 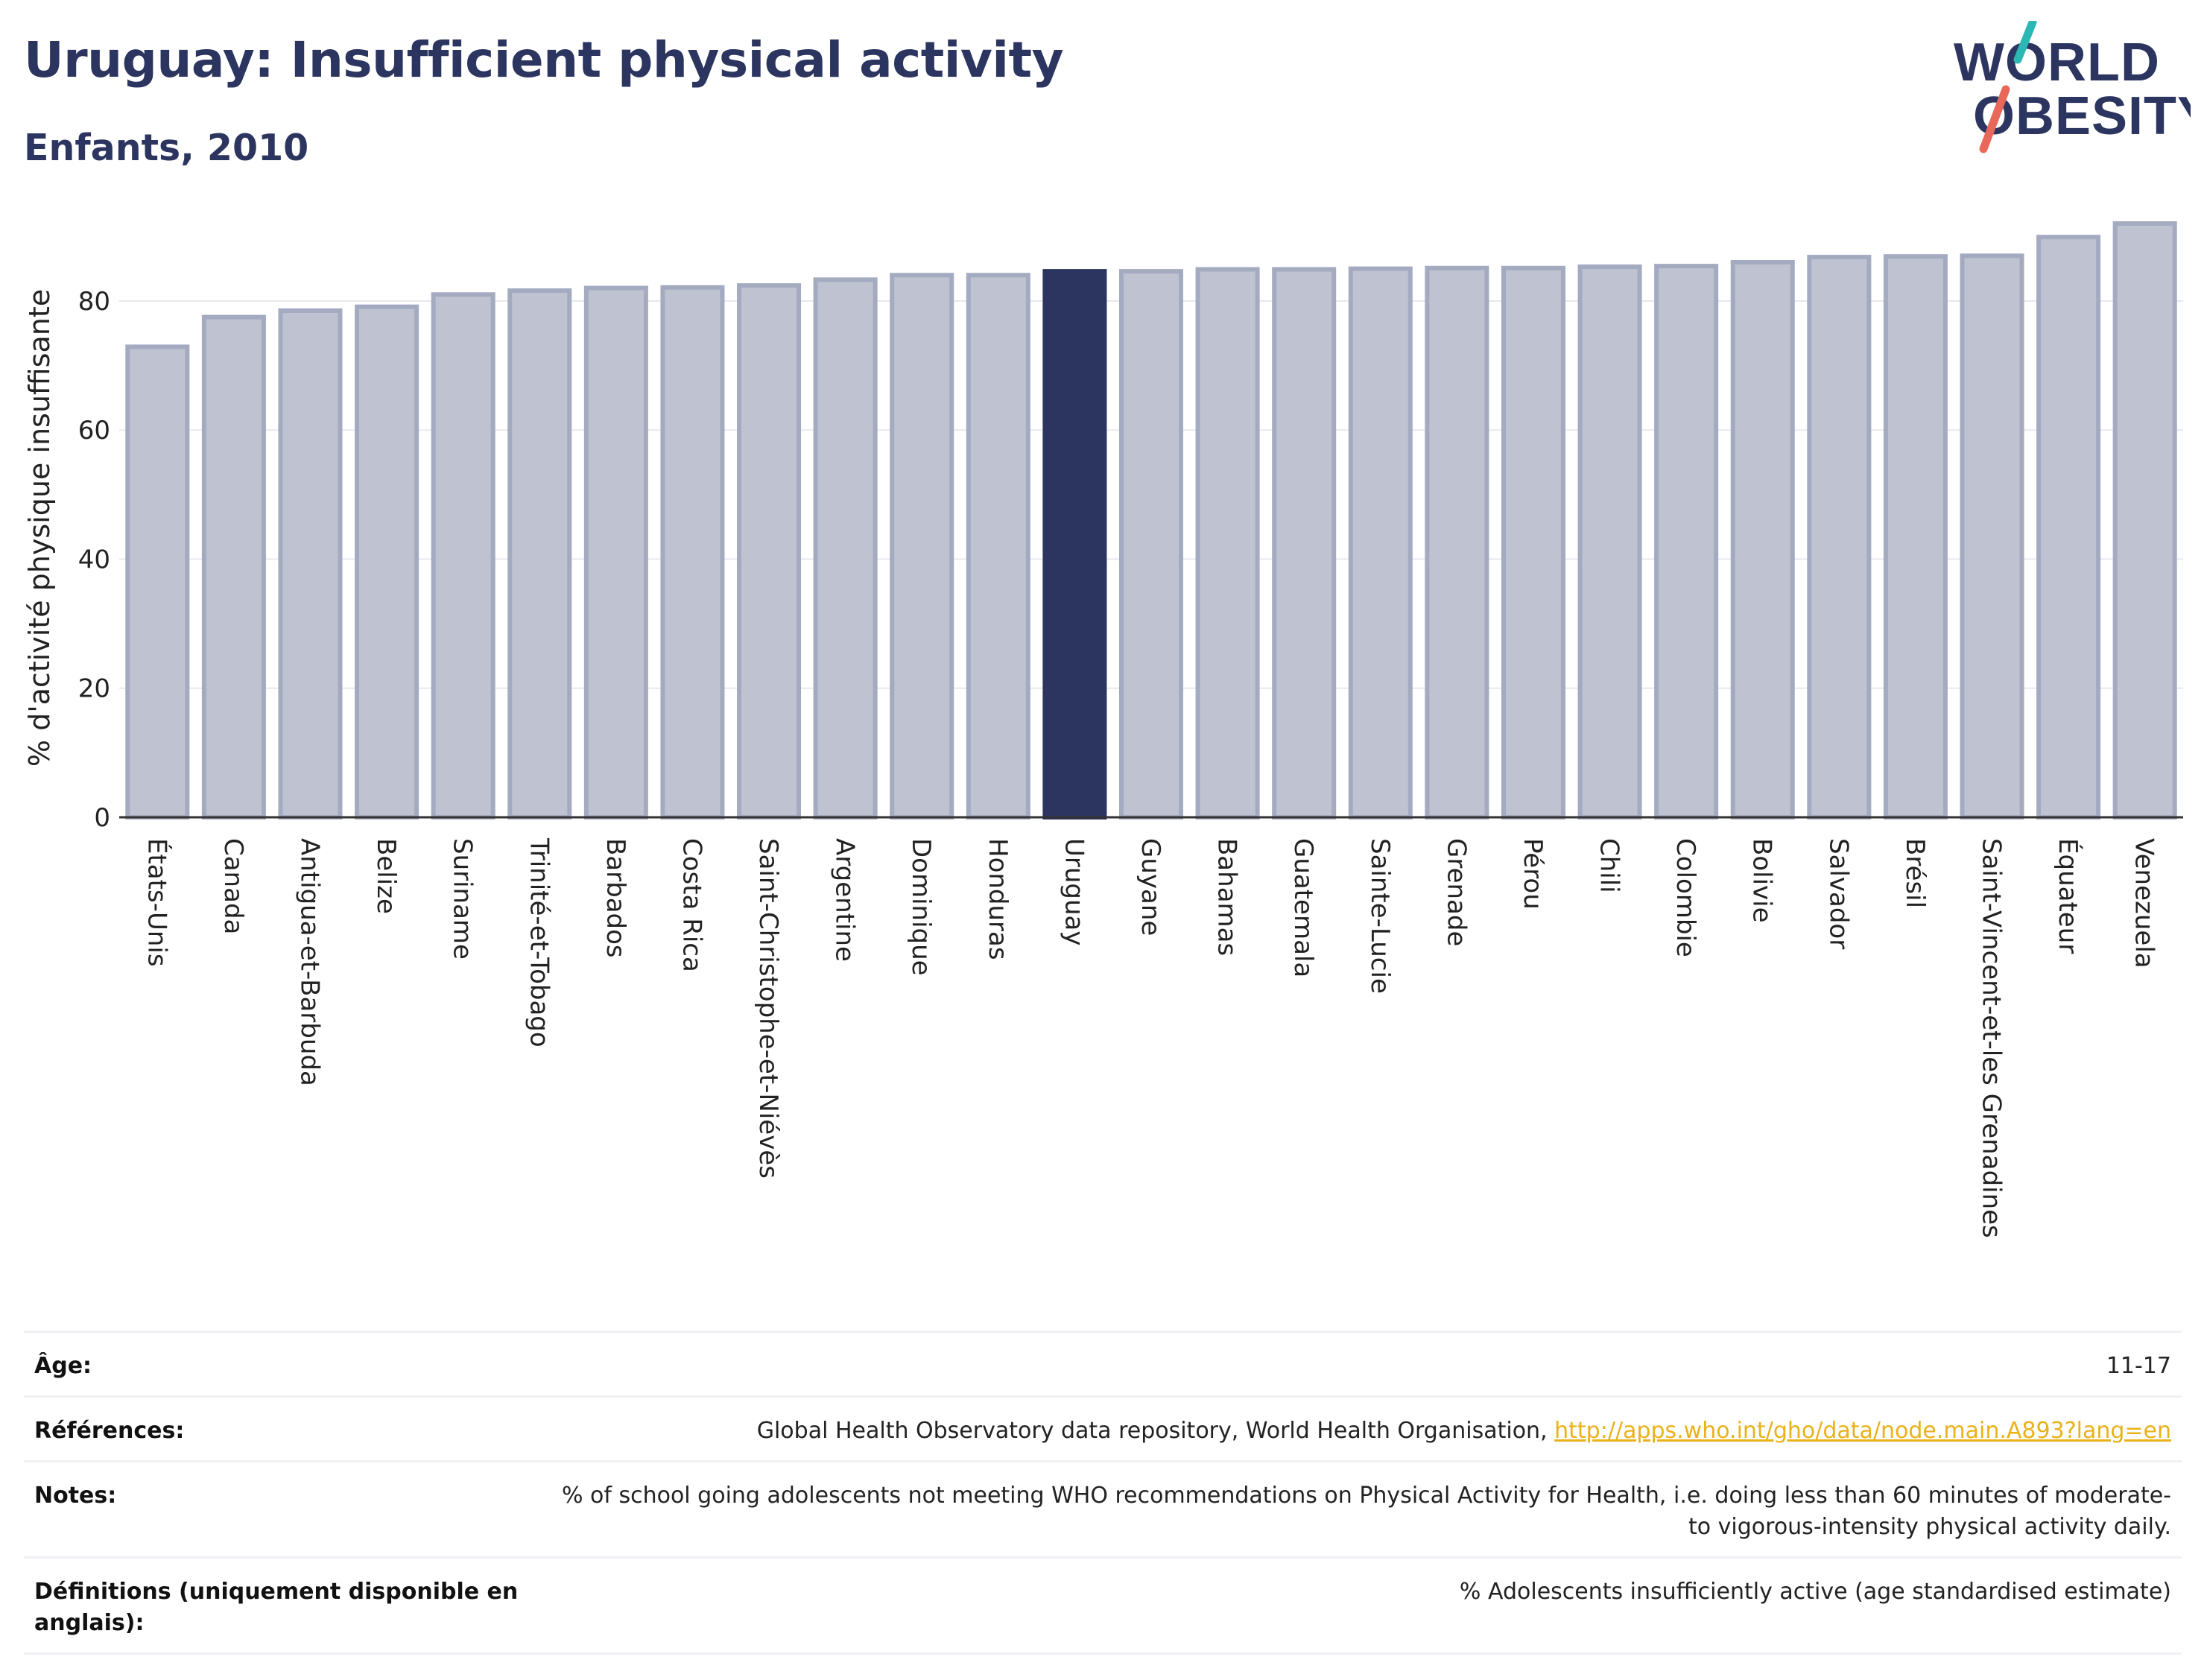 What do you see at coordinates (1609, 865) in the screenshot?
I see `x-tick-label: Chili` at bounding box center [1609, 865].